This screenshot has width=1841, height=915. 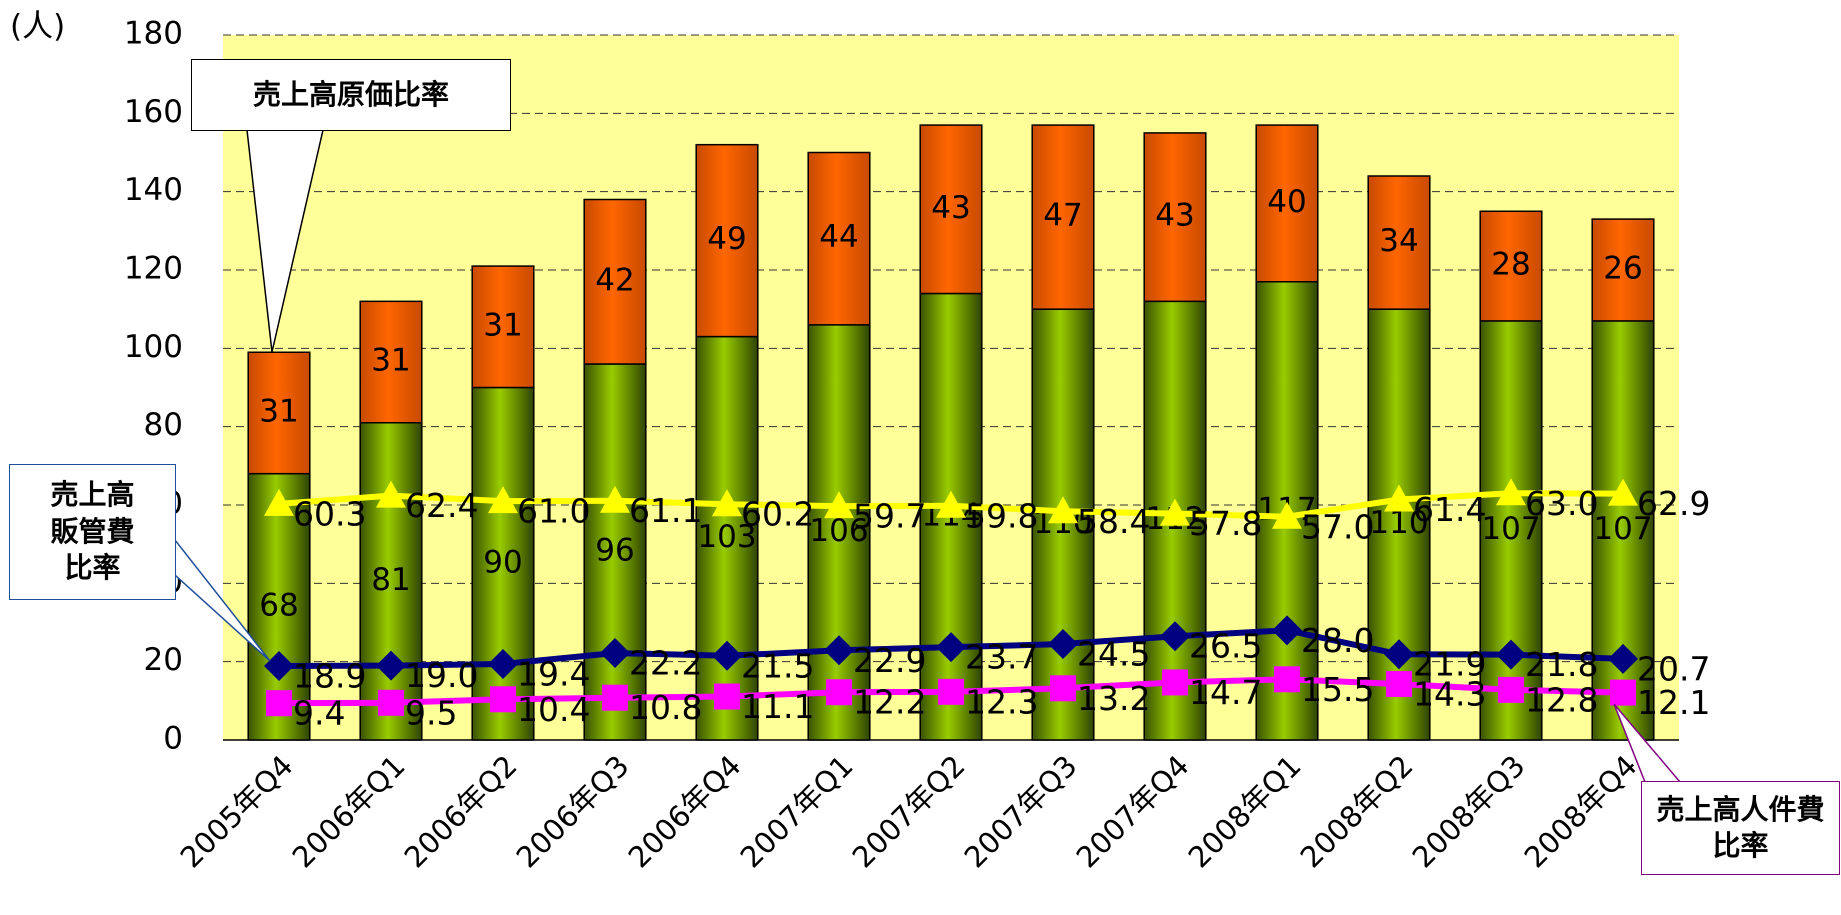 What do you see at coordinates (431, 712) in the screenshot?
I see `data-label: 9.5` at bounding box center [431, 712].